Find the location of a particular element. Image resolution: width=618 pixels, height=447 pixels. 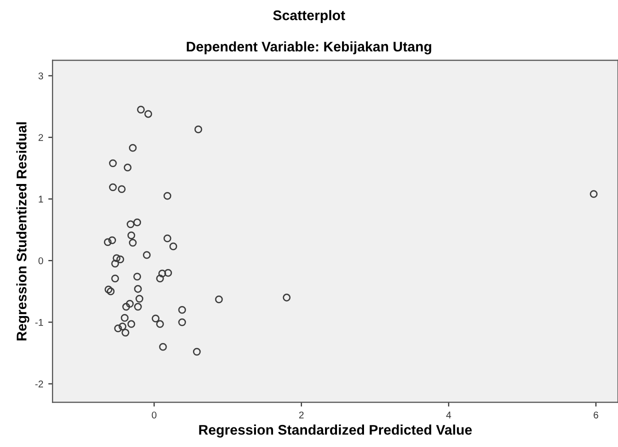

y-tick-label: 3 is located at coordinates (41, 76).